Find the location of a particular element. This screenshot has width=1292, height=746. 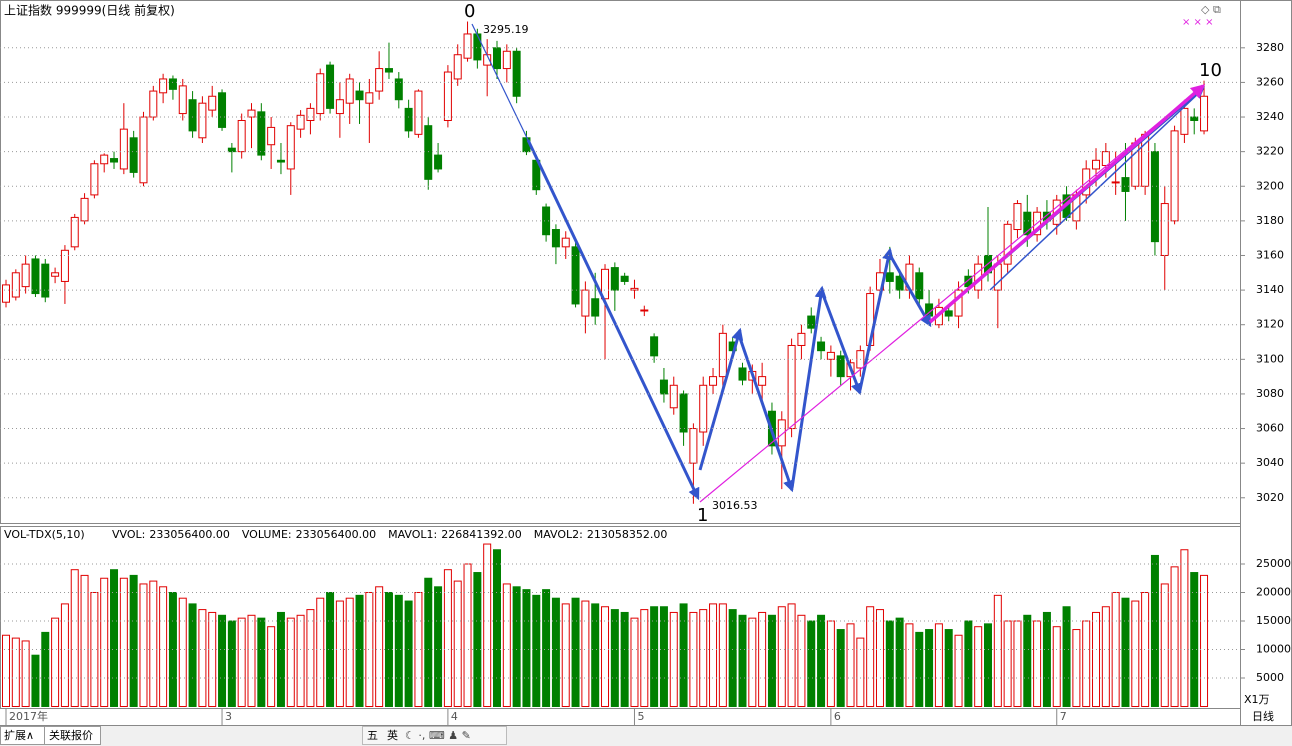

footer-tab is located at coordinates (72, 735).